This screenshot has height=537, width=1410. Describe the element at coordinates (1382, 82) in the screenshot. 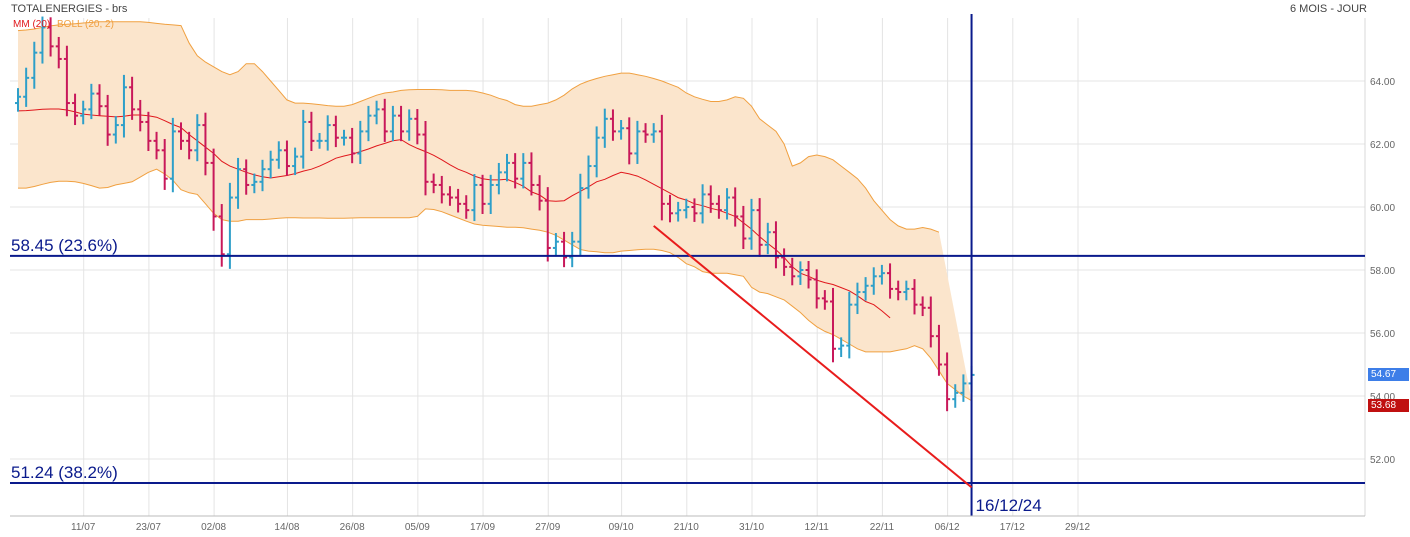

I see `y-tick-label: 64.00` at that location.